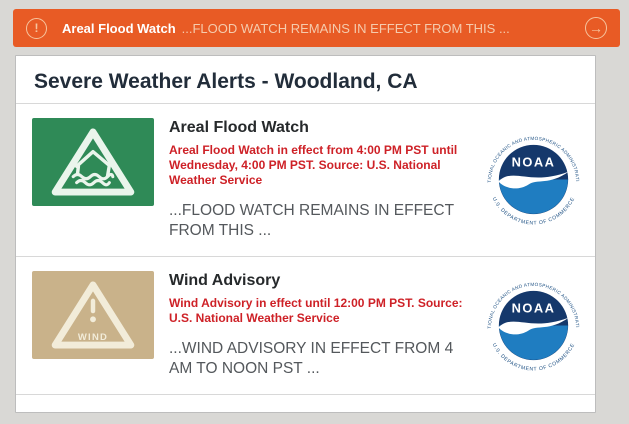 The image size is (629, 424). What do you see at coordinates (226, 81) in the screenshot?
I see `page-title: Severe Weather Alerts - Woodland, CA` at bounding box center [226, 81].